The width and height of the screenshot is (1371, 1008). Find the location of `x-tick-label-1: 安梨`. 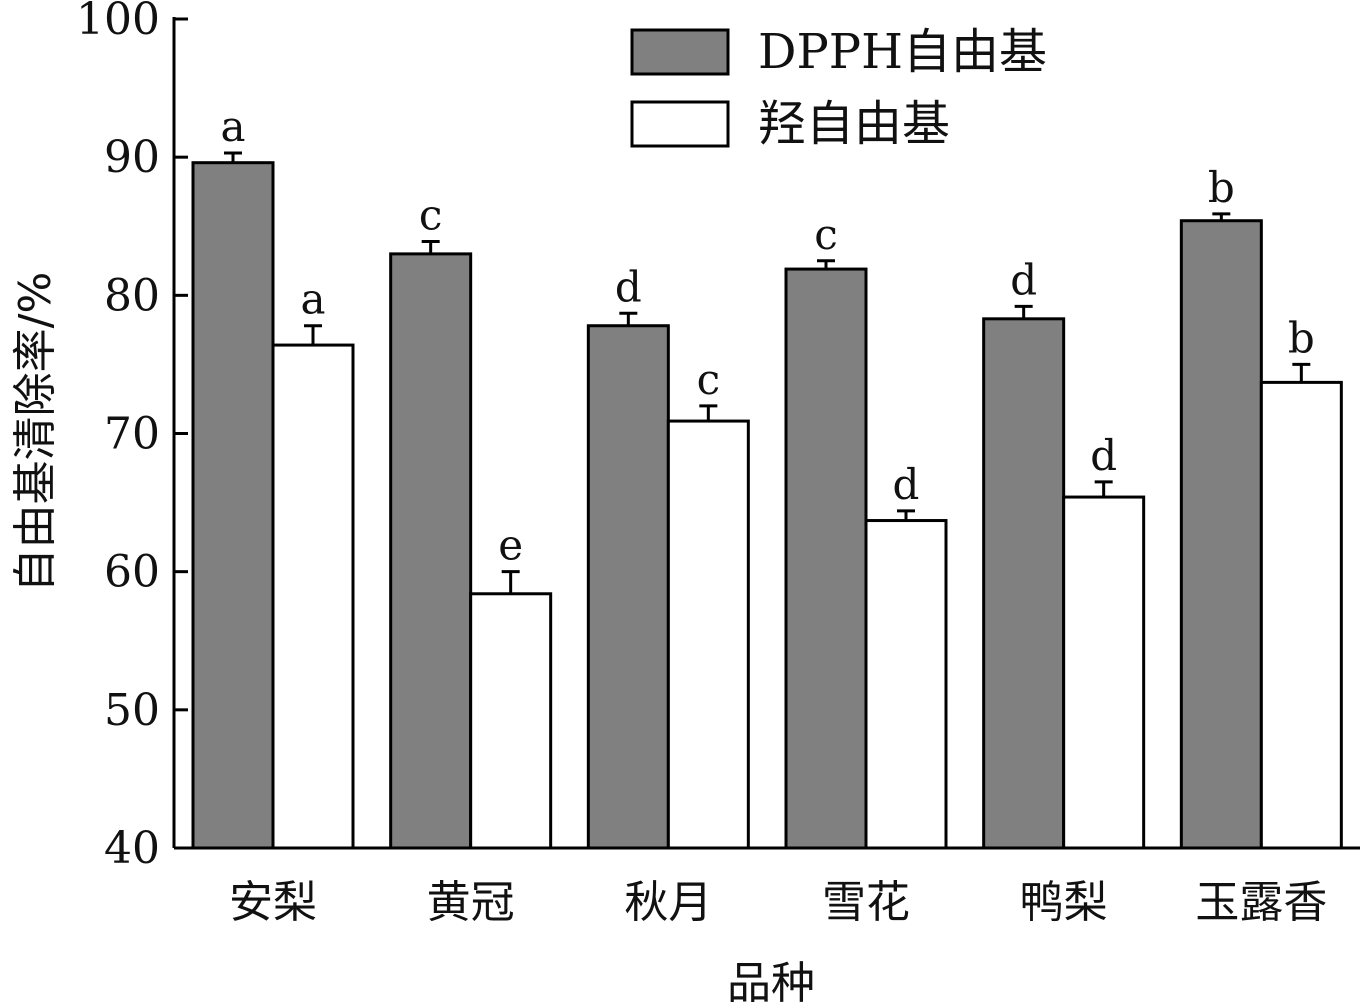

x-tick-label-1: 安梨 is located at coordinates (273, 902).